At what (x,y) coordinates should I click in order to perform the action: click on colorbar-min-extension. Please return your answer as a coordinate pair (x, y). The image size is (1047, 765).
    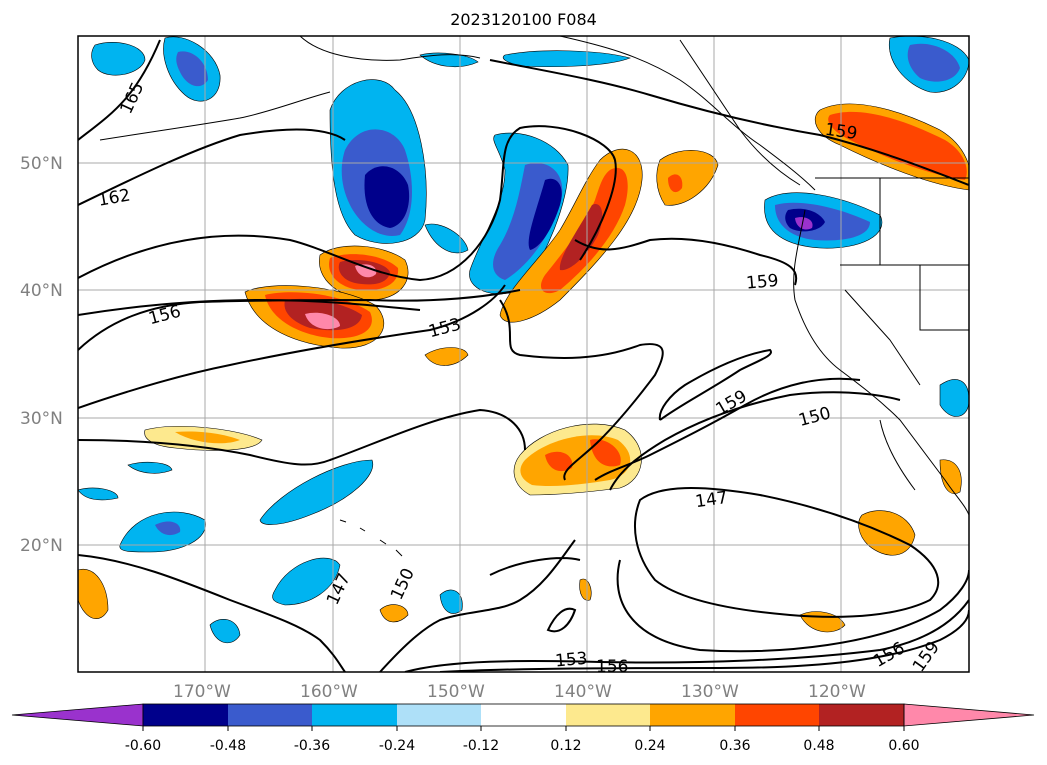
    Looking at the image, I should click on (77, 715).